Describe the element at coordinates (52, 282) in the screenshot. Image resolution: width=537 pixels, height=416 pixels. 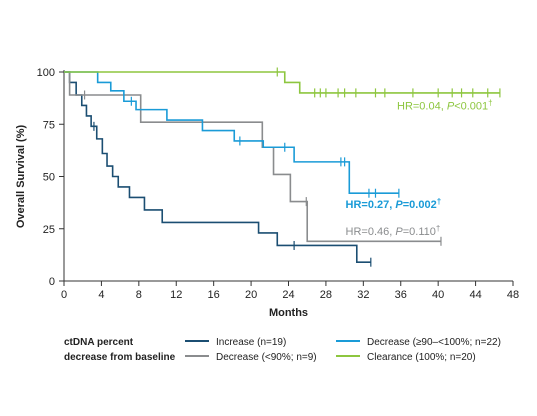
I see `y-tick-label: 0` at that location.